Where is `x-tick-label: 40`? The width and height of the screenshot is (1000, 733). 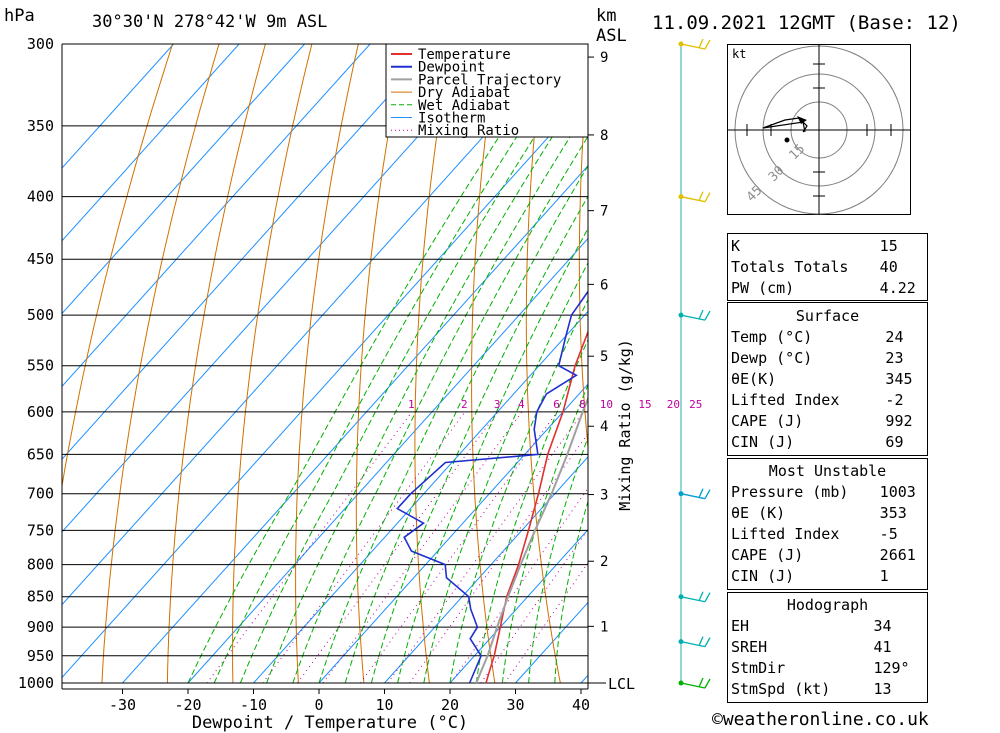
x-tick-label: 40 is located at coordinates (581, 705).